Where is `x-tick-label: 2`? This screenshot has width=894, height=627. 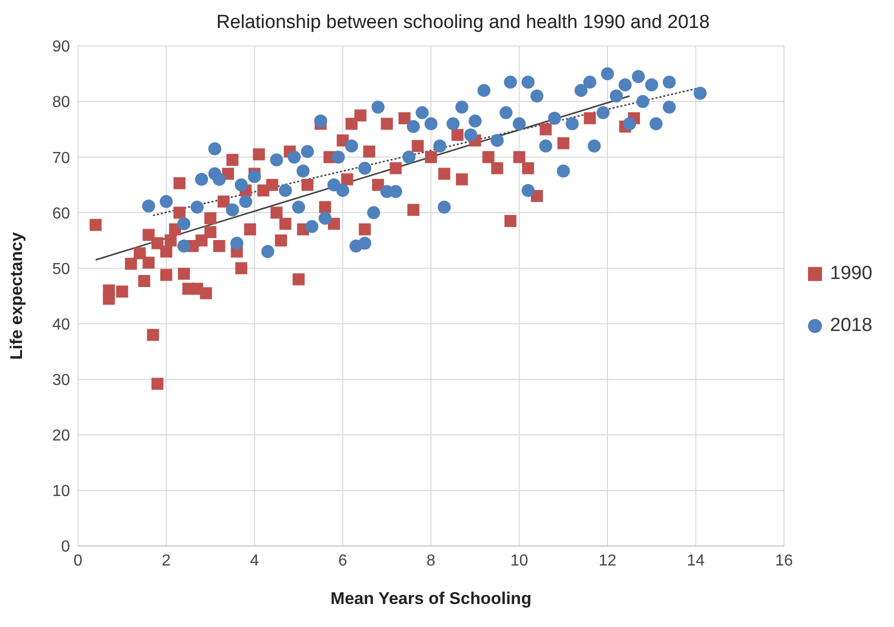 x-tick-label: 2 is located at coordinates (166, 561).